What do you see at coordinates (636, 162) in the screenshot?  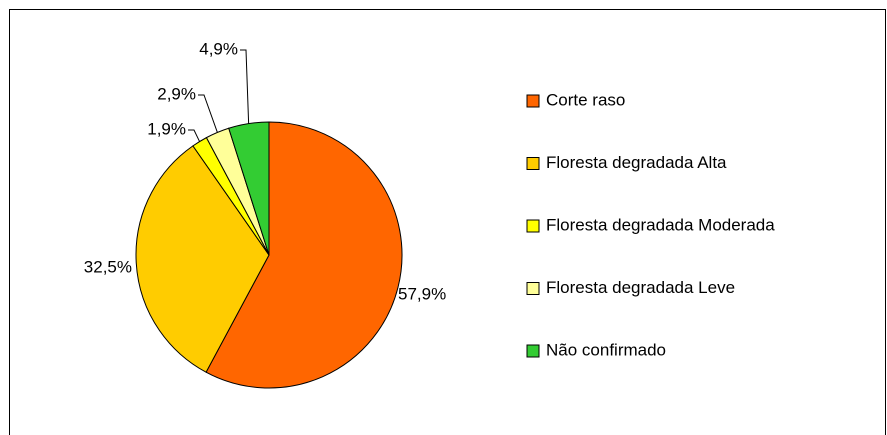 I see `legend-label: Floresta degradada Alta` at bounding box center [636, 162].